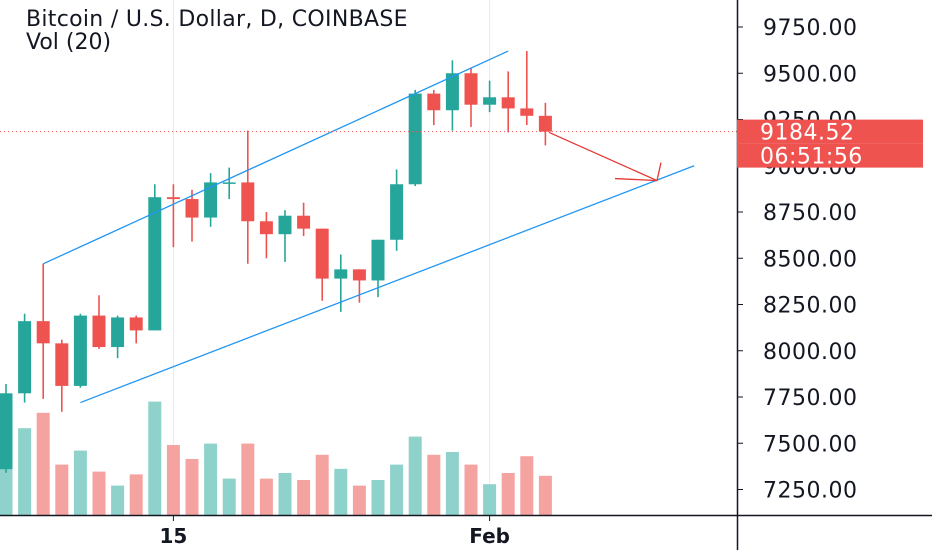  I want to click on y-tick-label: 9500.00, so click(810, 74).